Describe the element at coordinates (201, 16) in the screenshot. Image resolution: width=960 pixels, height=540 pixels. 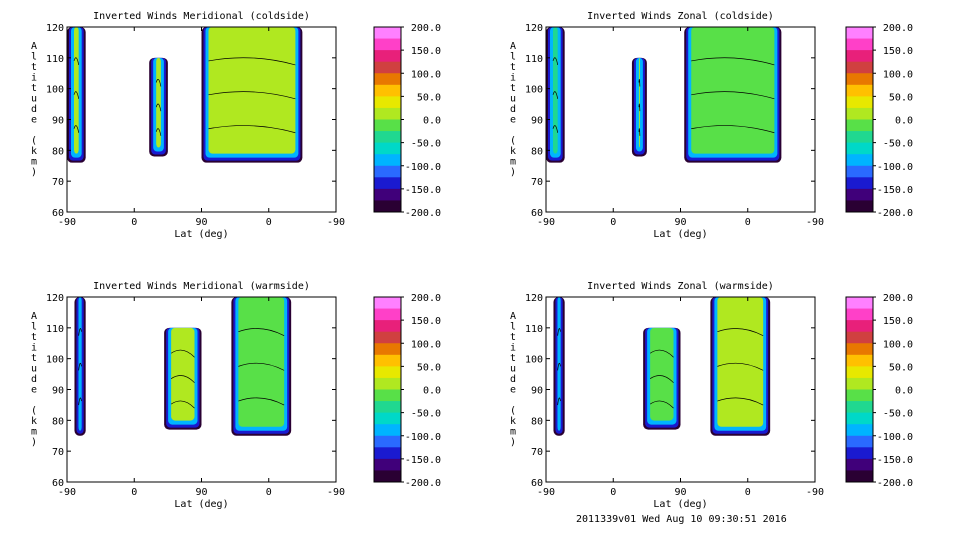
I see `chart-title: Inverted Winds Meridional (coldside)` at that location.